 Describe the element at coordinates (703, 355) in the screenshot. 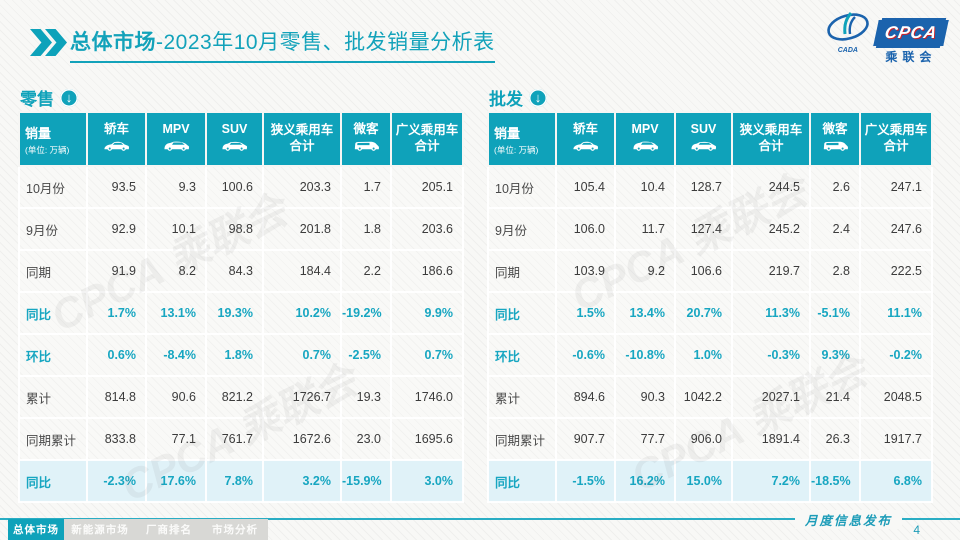

I see `data-cell: 1.0%` at that location.